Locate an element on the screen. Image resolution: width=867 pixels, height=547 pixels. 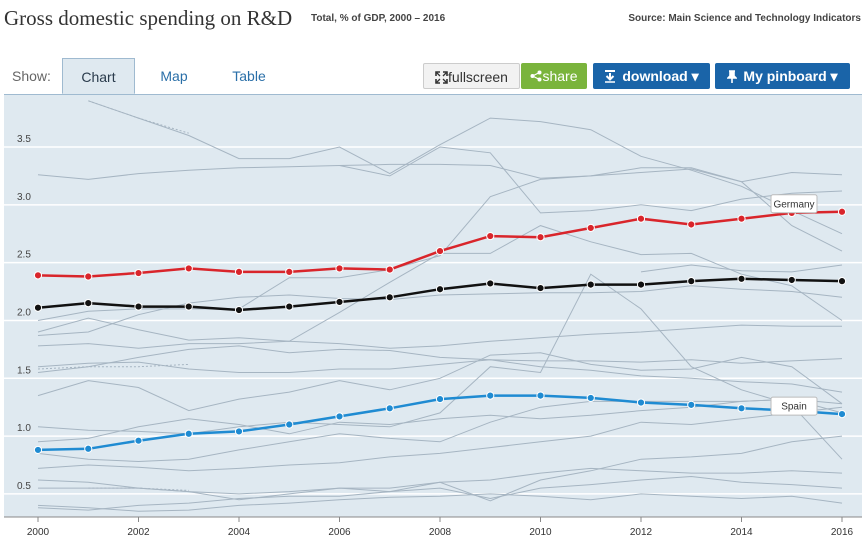
x-tick-label: 2016 is located at coordinates (842, 532).